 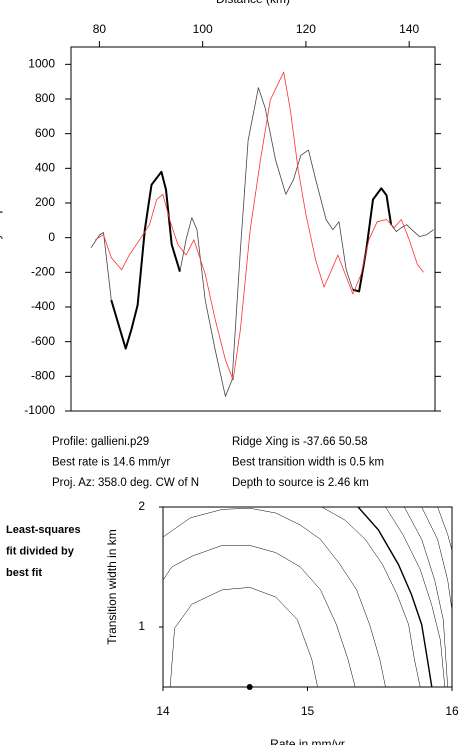 I want to click on x-tick-label: 15, so click(x=308, y=711).